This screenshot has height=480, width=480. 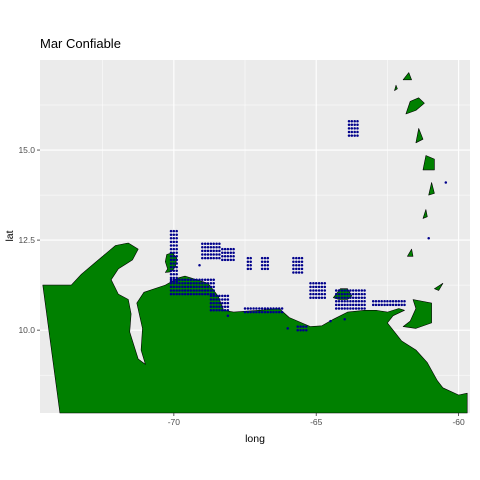 I want to click on y-tick-label: 12.5, so click(x=26, y=240).